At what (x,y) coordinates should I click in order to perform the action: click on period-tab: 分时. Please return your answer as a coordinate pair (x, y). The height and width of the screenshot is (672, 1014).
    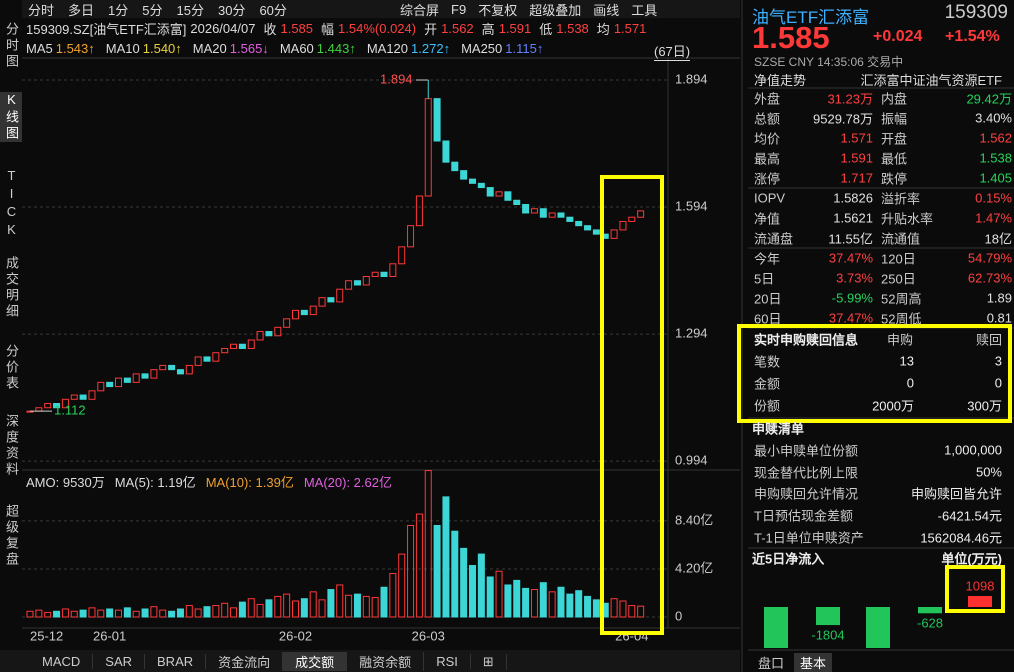
    Looking at the image, I should click on (41, 10).